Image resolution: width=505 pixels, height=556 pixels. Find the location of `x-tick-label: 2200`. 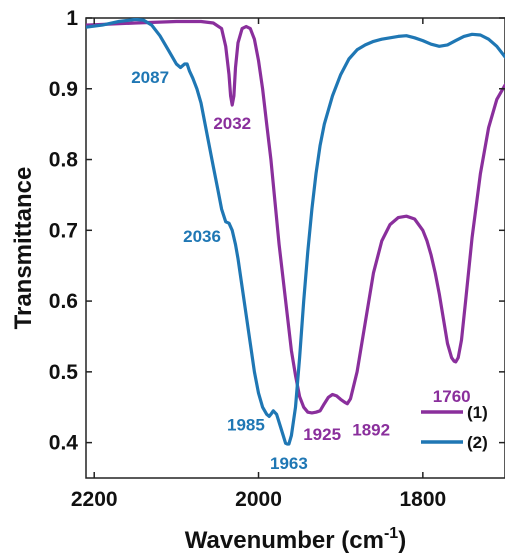

x-tick-label: 2200 is located at coordinates (94, 499).